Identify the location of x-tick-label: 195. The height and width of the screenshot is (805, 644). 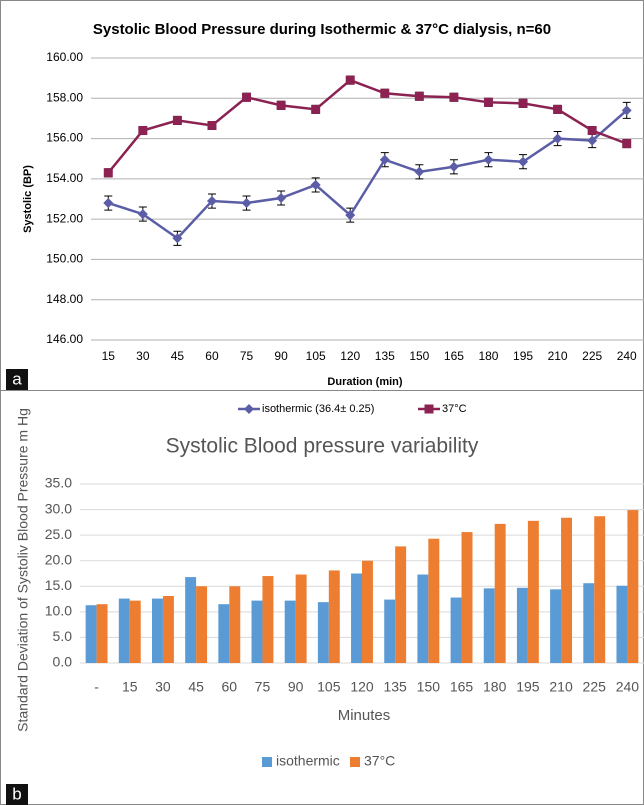
(523, 356).